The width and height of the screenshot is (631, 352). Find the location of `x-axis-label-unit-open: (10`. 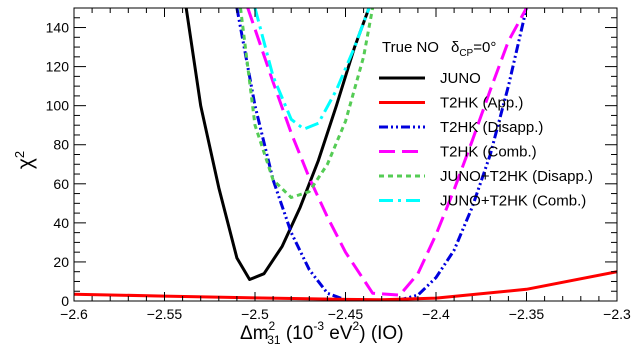

x-axis-label-unit-open: (10 is located at coordinates (297, 333).